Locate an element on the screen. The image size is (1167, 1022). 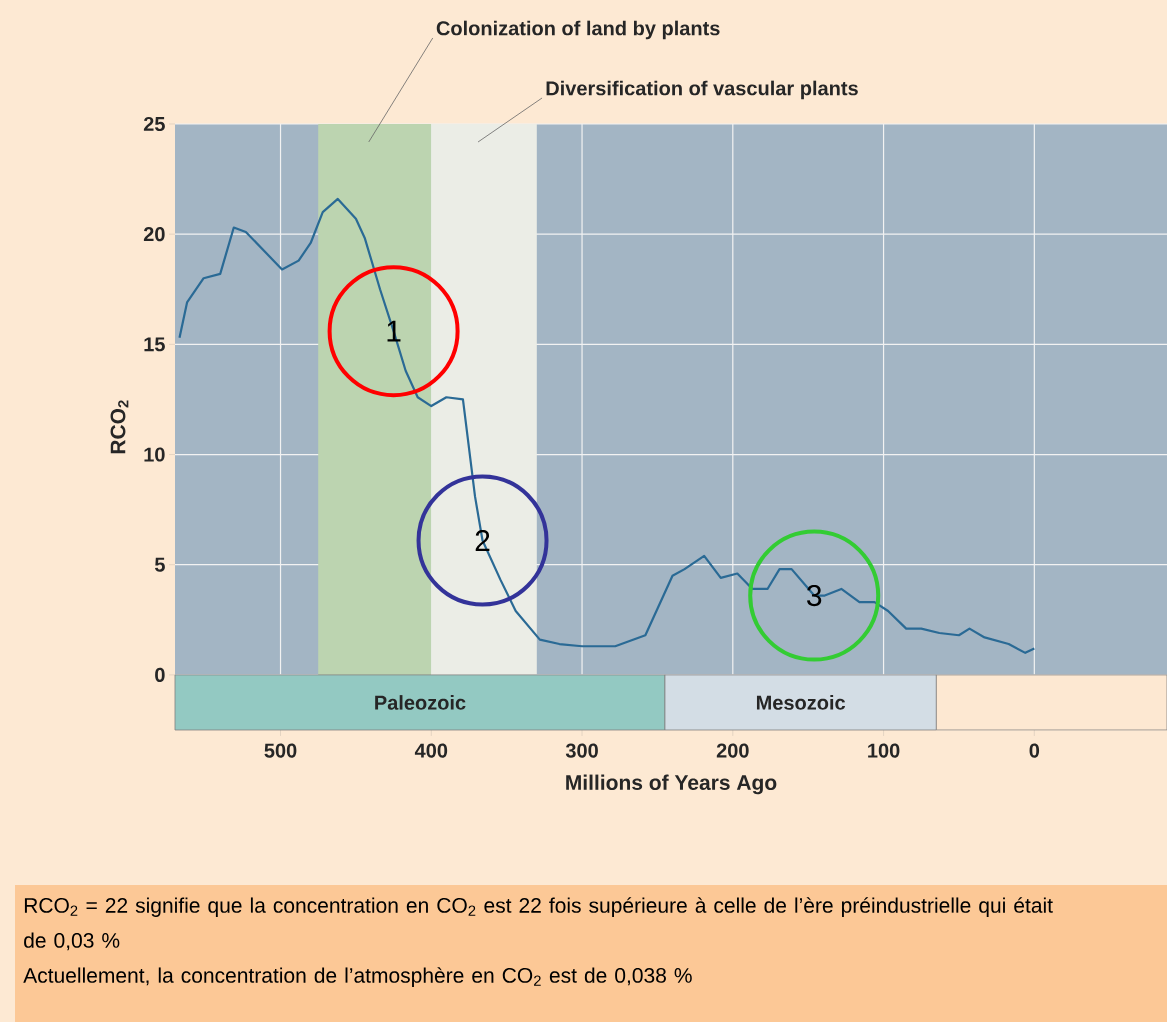
y-tick-label: 5 is located at coordinates (159, 564).